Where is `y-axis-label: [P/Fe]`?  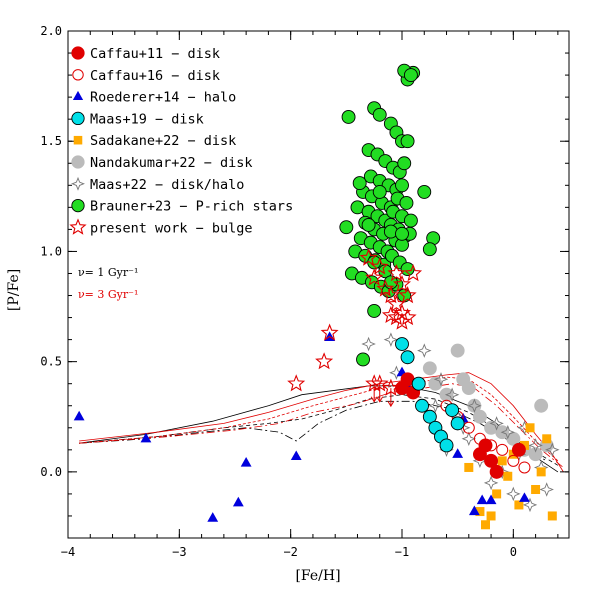
y-axis-label: [P/Fe] is located at coordinates (14, 290).